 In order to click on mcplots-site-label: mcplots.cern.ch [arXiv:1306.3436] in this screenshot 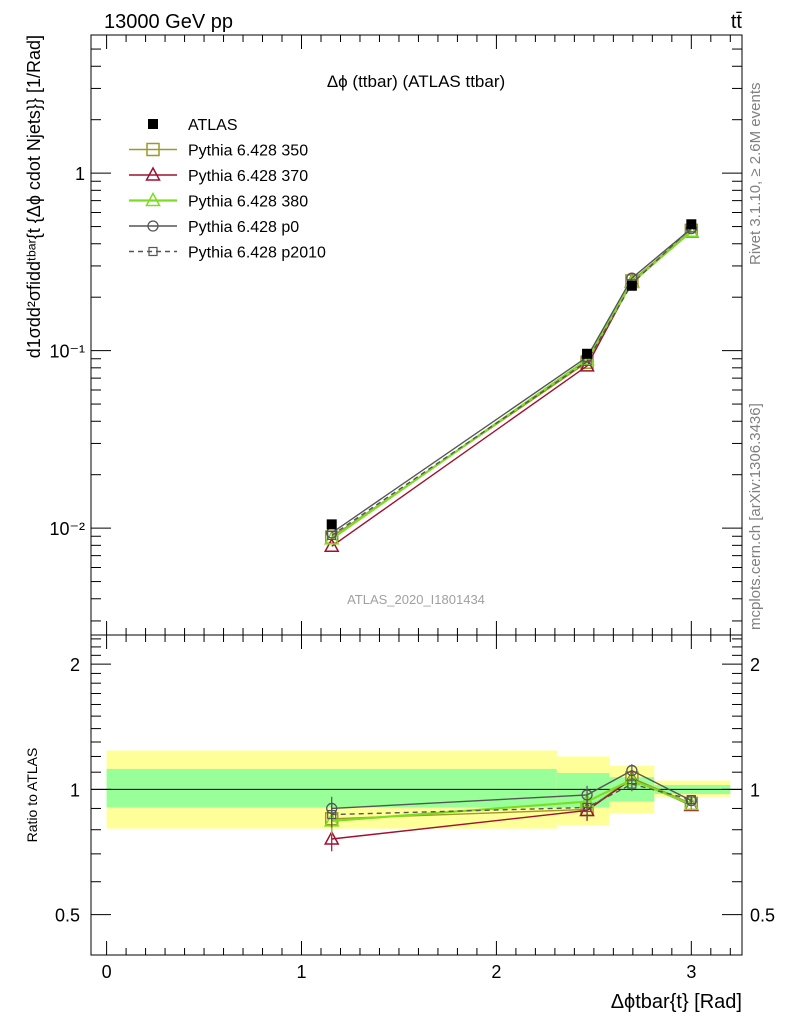, I will do `click(755, 516)`.